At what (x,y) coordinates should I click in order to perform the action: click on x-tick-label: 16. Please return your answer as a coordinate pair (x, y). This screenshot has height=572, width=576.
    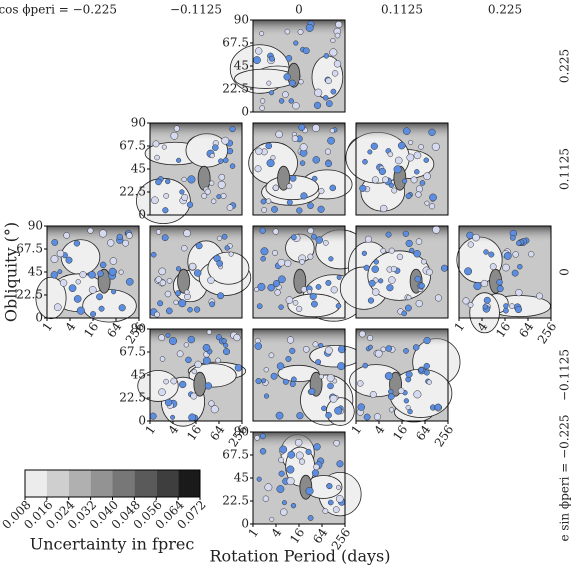
    Looking at the image, I should click on (297, 536).